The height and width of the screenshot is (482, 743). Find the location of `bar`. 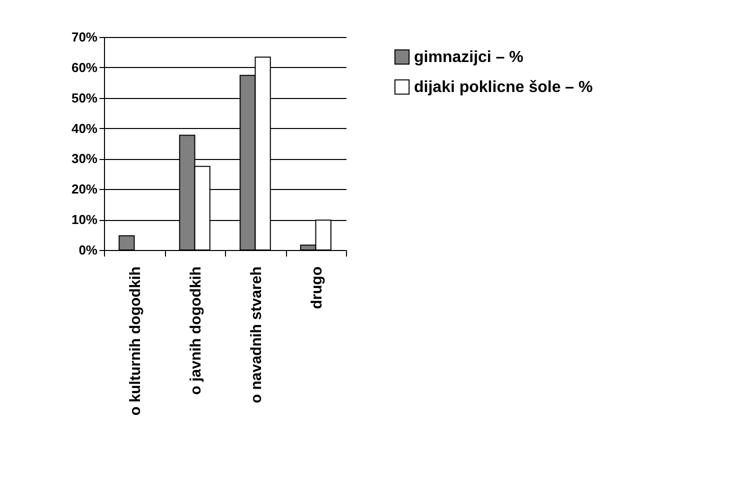

bar is located at coordinates (126, 242).